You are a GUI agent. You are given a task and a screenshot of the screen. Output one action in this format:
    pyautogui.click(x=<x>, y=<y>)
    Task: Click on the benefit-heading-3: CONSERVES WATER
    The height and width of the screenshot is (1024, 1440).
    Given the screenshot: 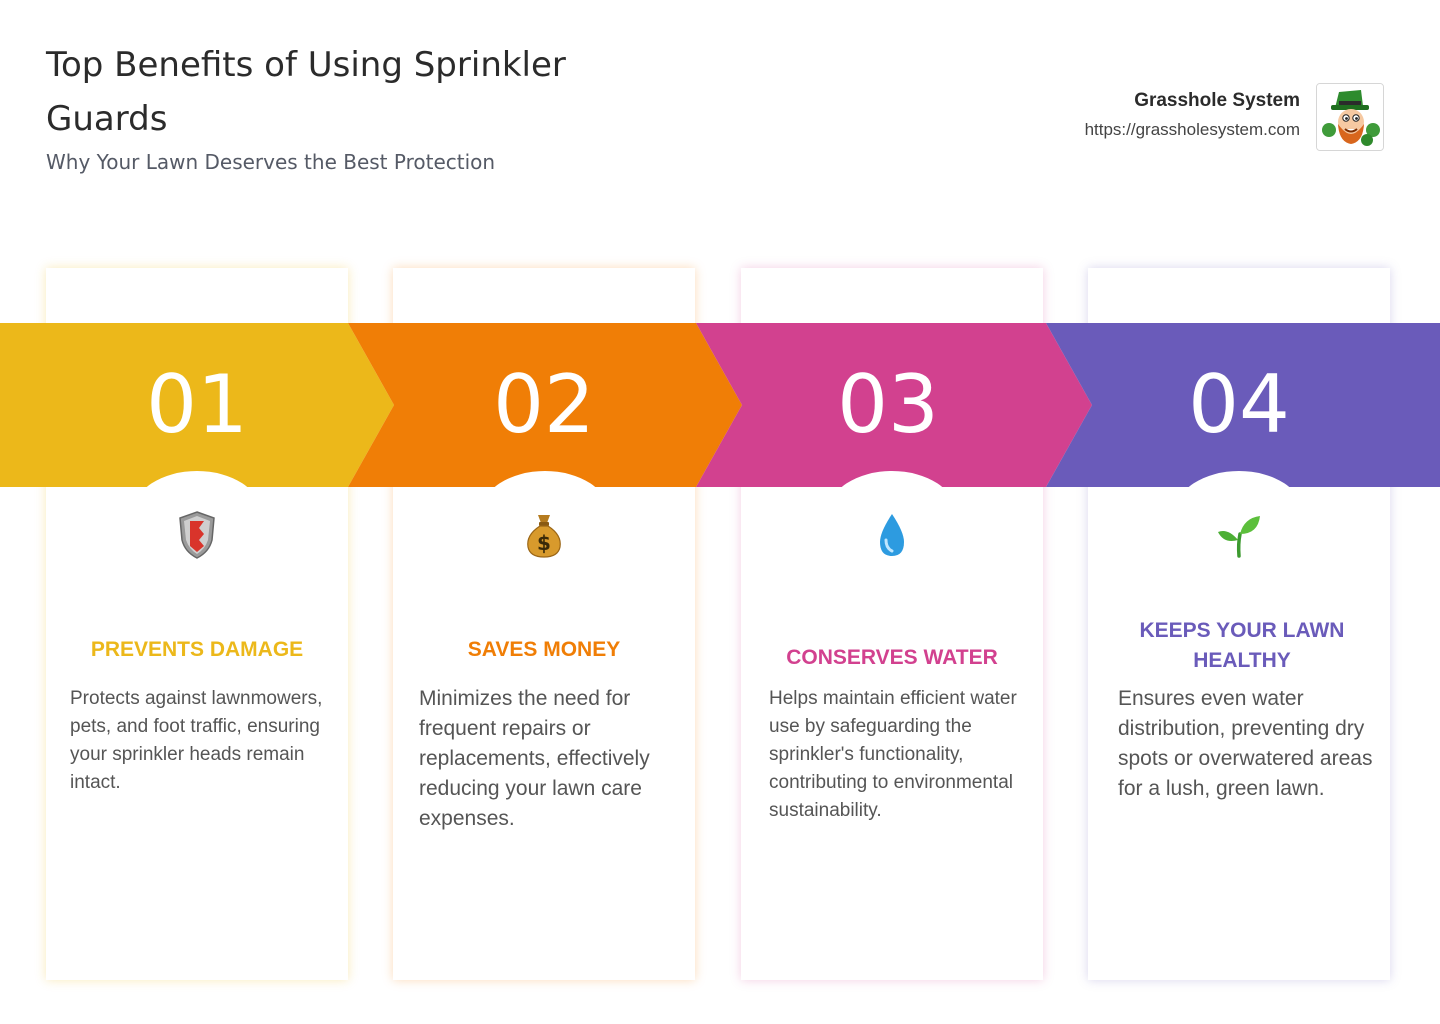 What is the action you would take?
    pyautogui.click(x=892, y=657)
    